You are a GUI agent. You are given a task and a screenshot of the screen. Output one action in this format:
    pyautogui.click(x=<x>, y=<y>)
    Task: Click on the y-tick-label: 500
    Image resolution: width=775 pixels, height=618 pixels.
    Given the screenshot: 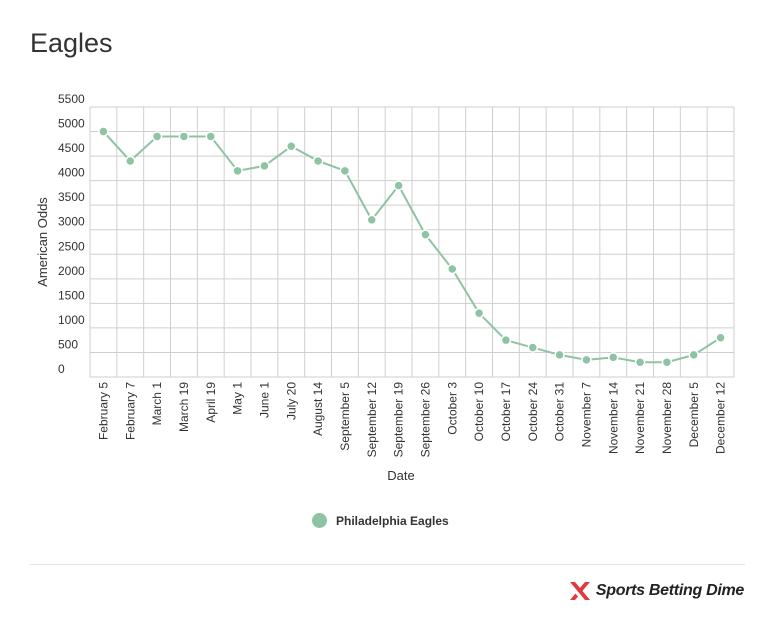 What is the action you would take?
    pyautogui.click(x=68, y=344)
    